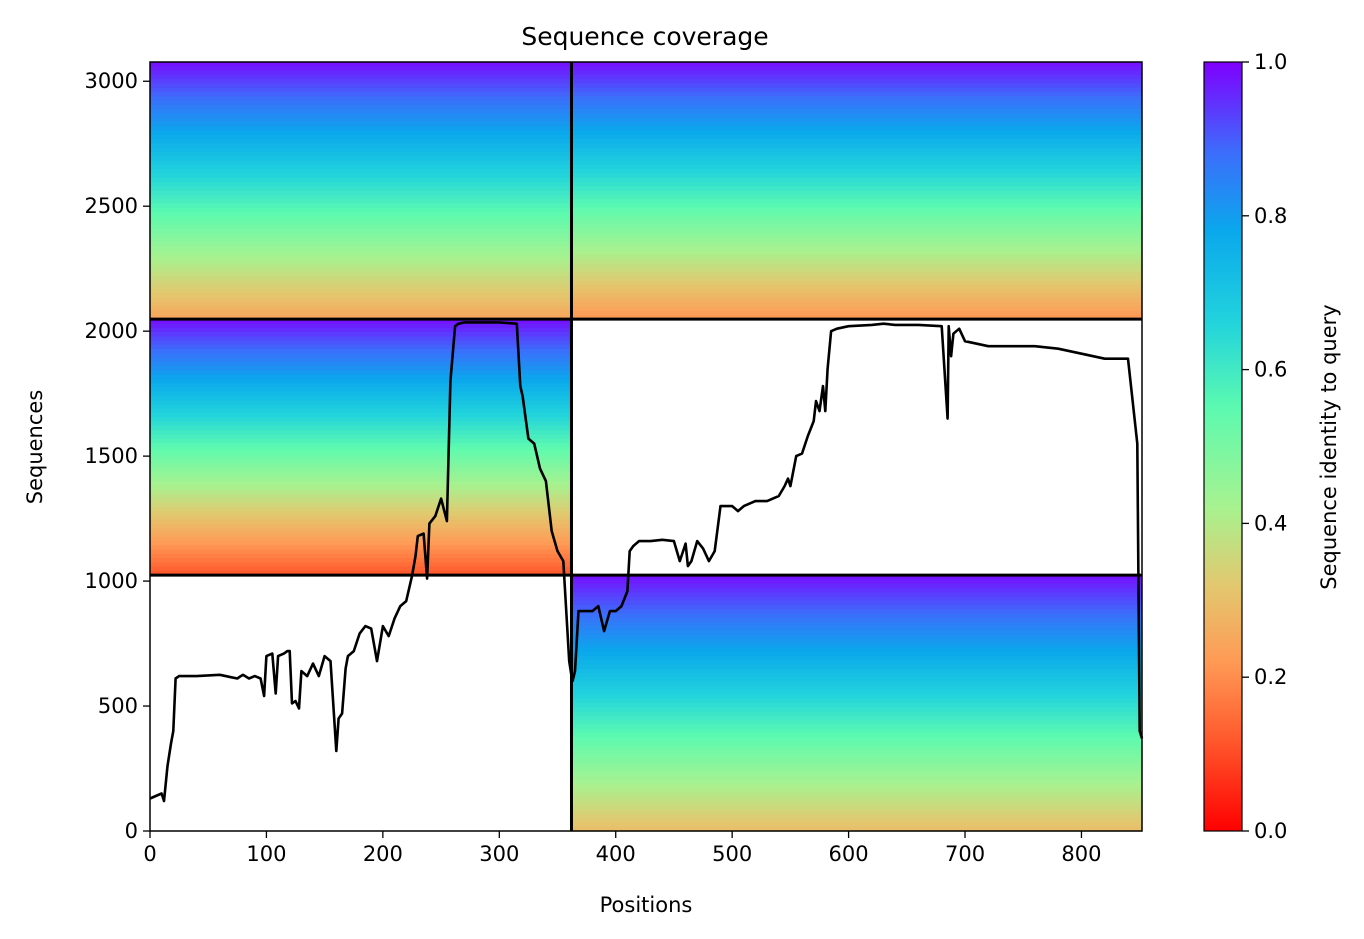 This screenshot has height=939, width=1364. I want to click on x-tick-label: 700, so click(965, 854).